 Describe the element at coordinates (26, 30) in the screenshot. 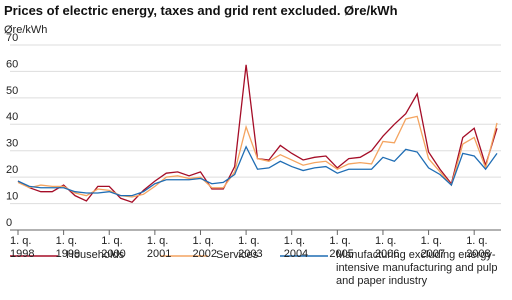

I see `y-axis-label: Øre/kWh` at that location.